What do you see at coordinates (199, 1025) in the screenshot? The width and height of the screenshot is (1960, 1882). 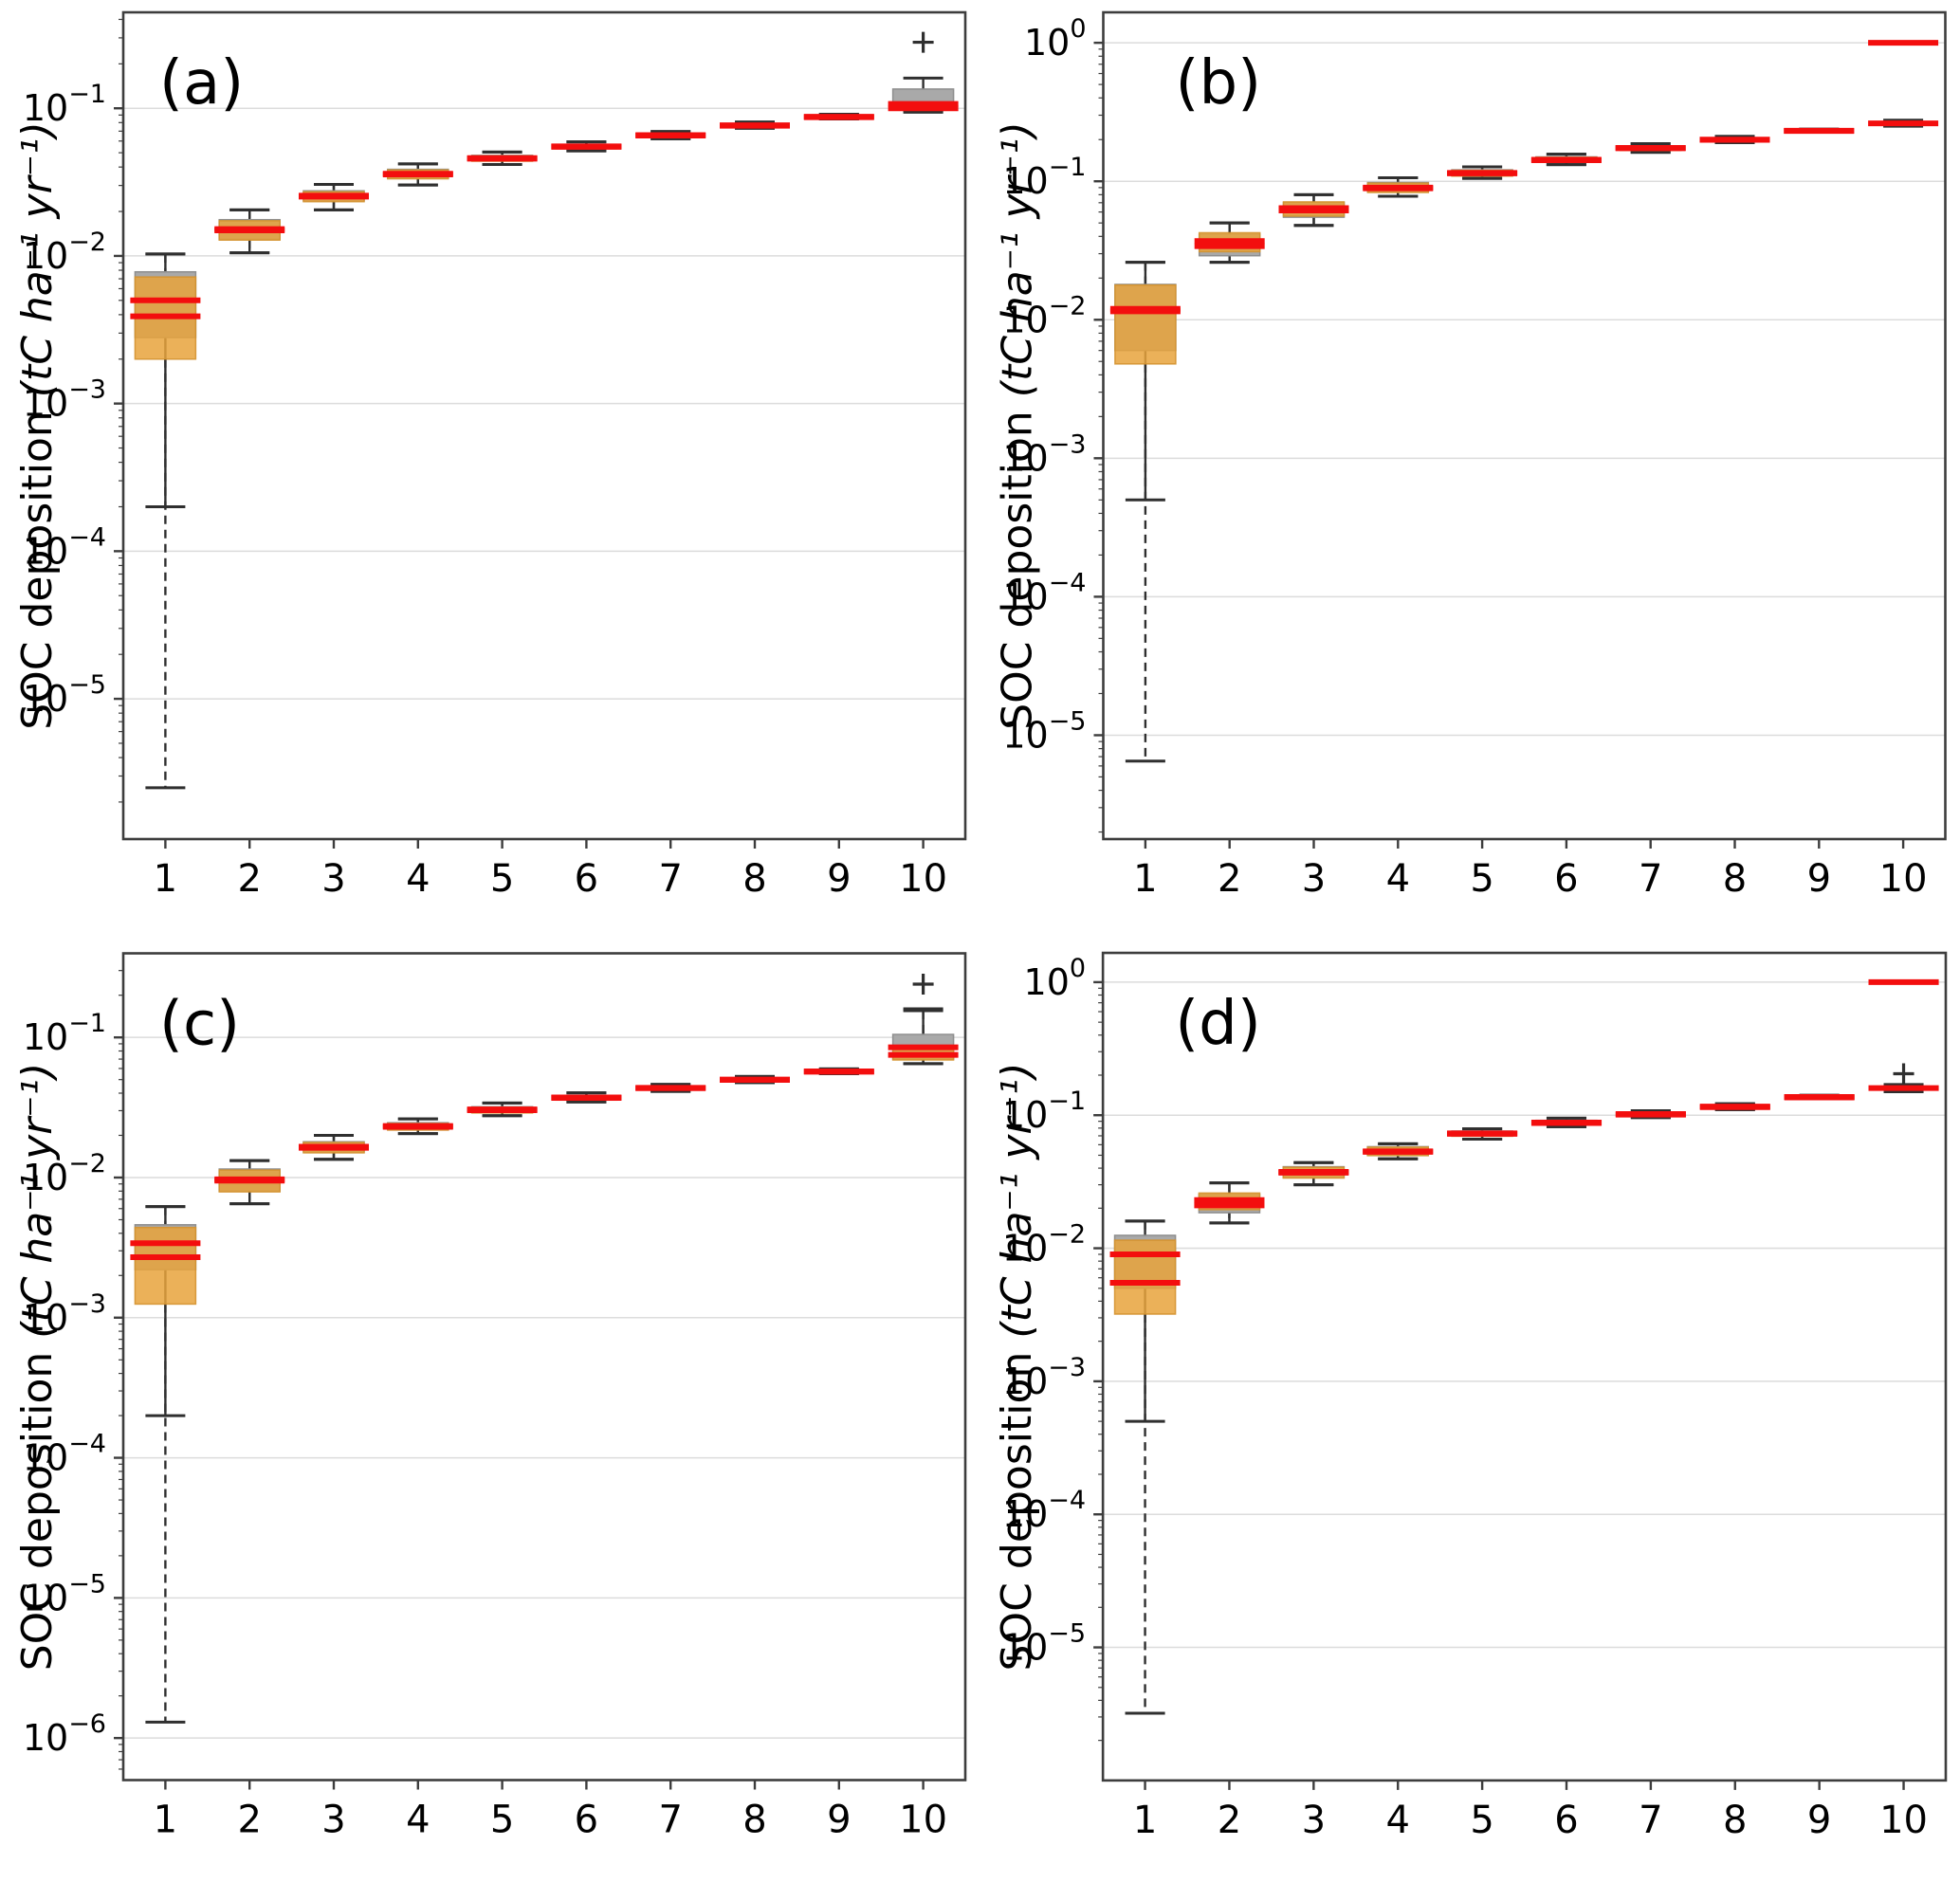 I see `panel-label: (c)` at bounding box center [199, 1025].